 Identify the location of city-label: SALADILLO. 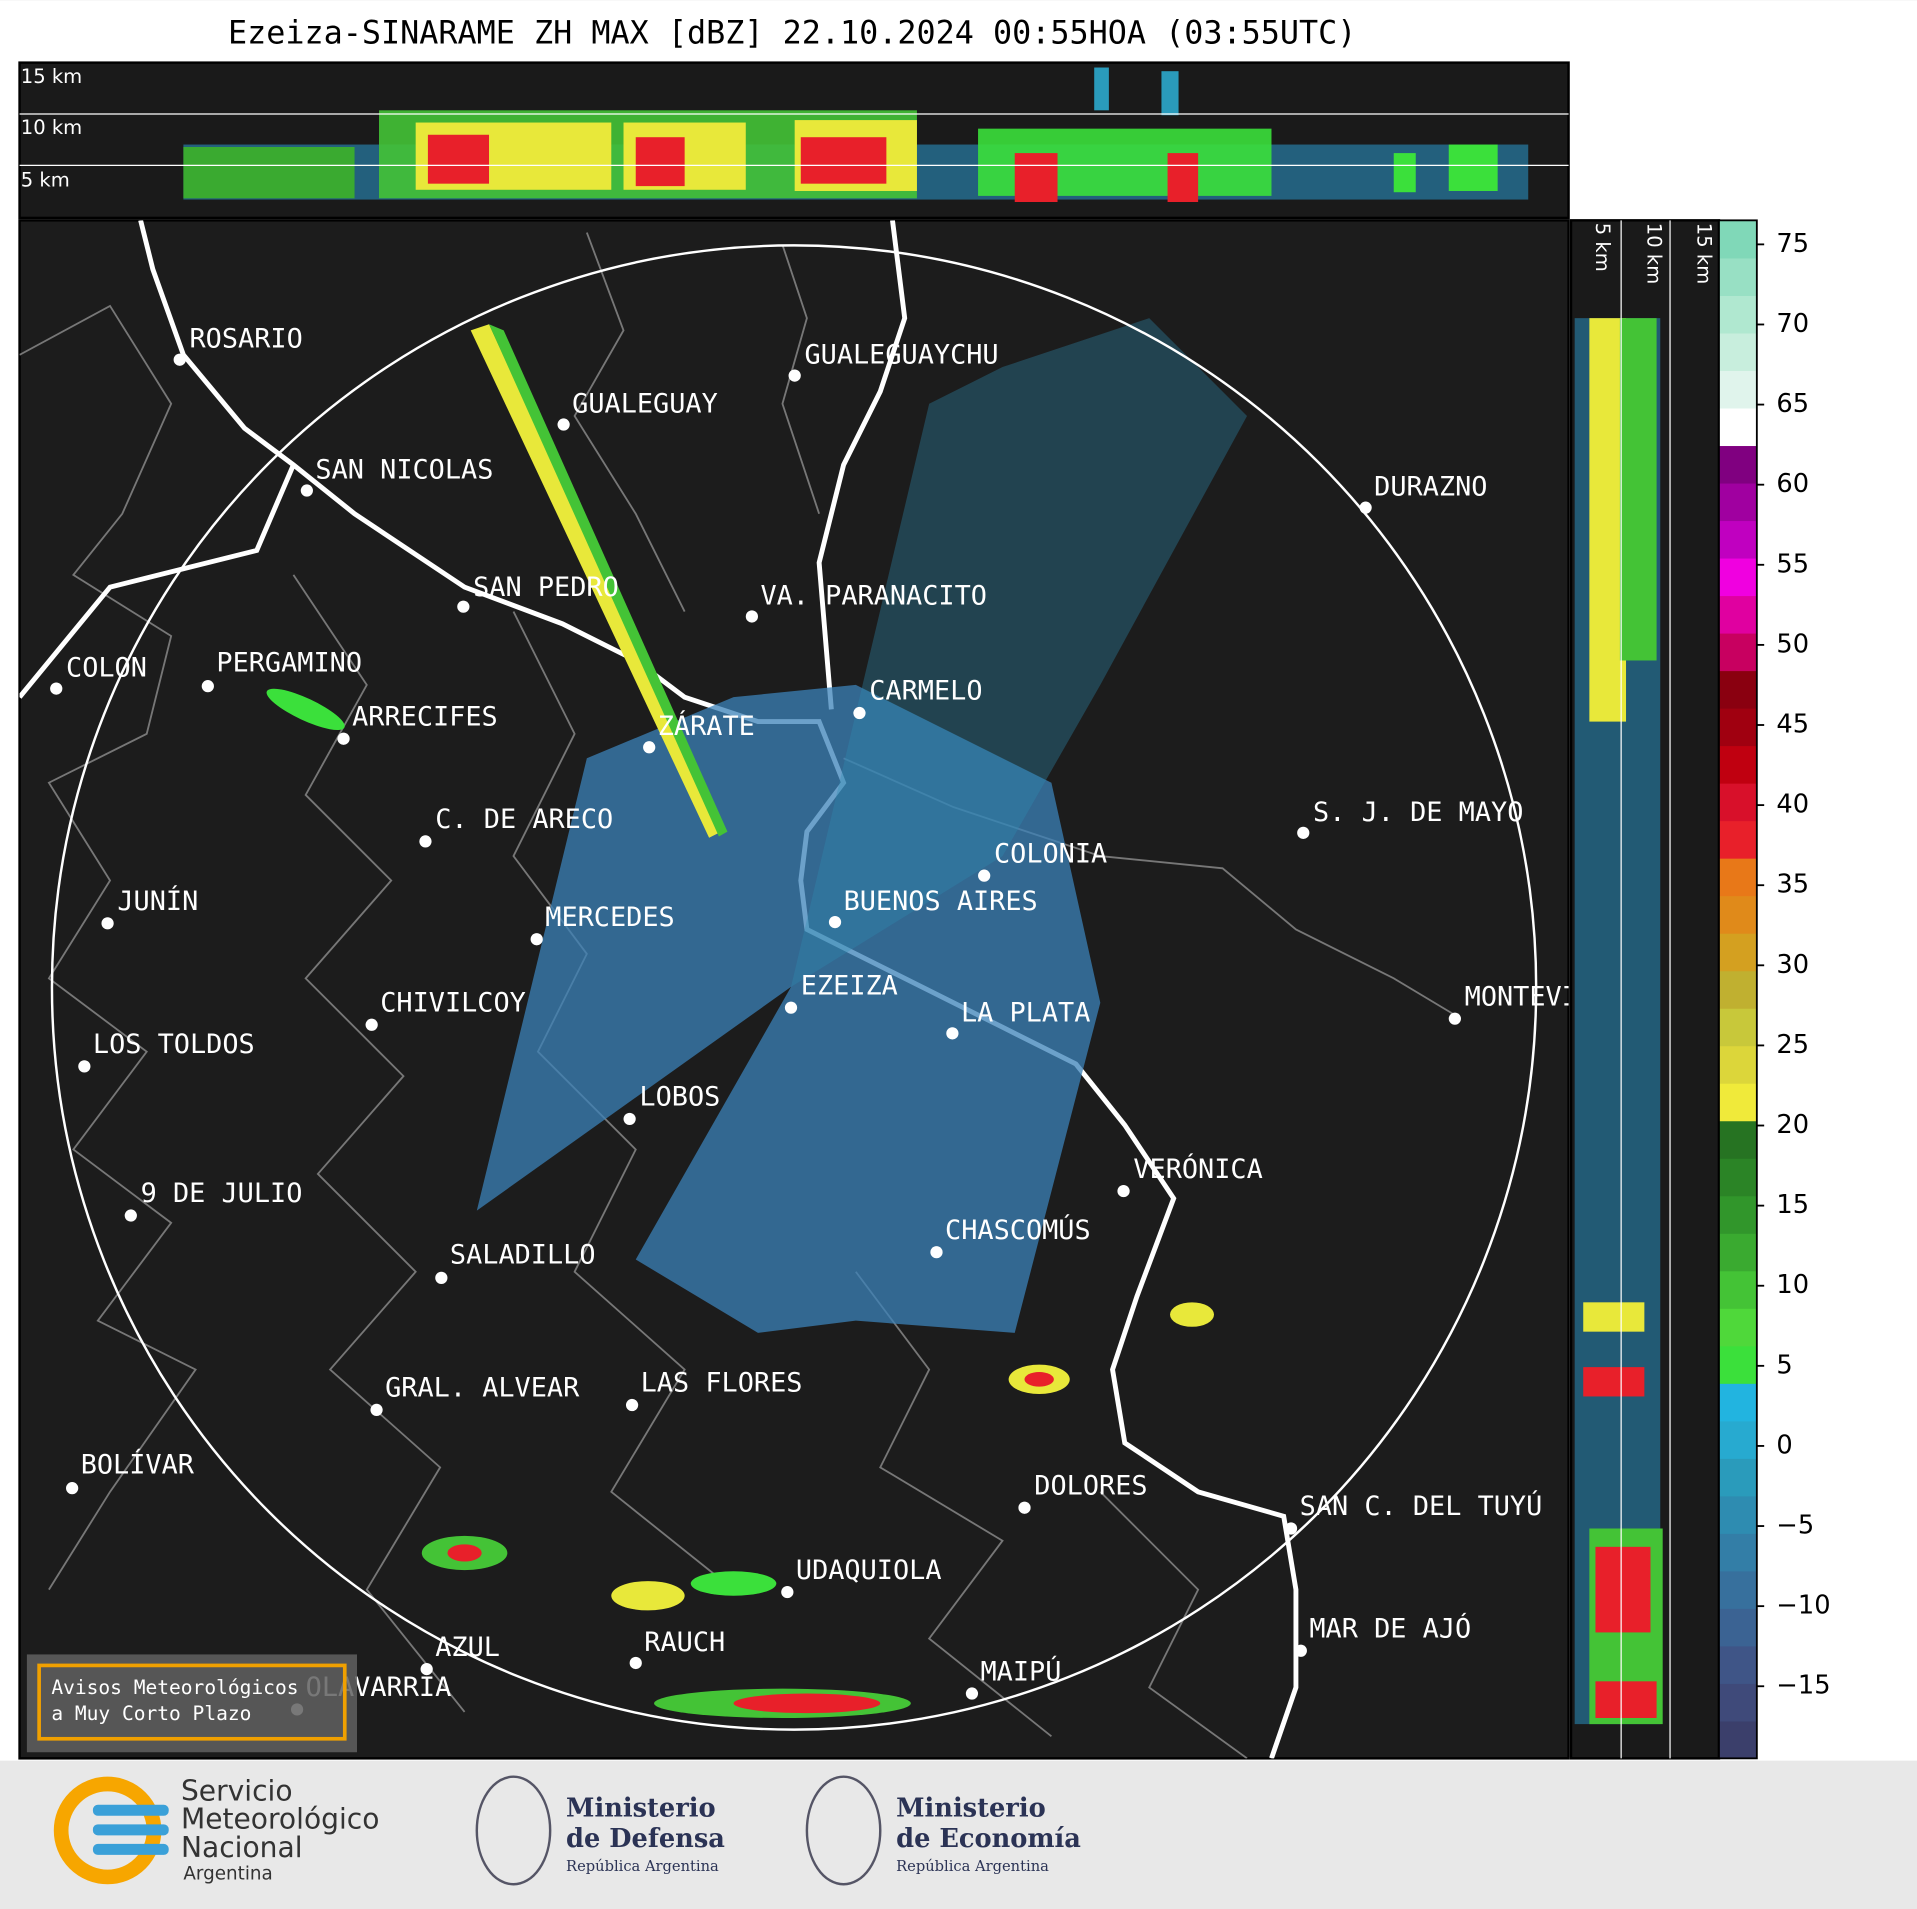
(523, 1254).